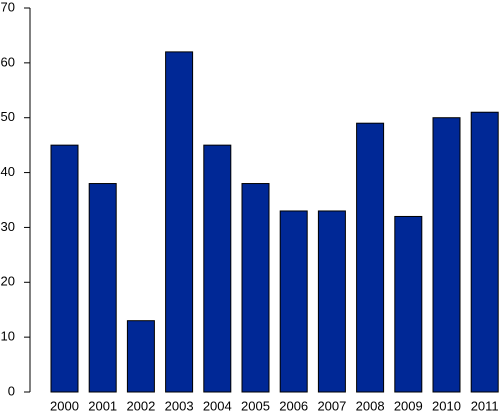 The width and height of the screenshot is (500, 415). Describe the element at coordinates (8, 281) in the screenshot. I see `y-tick-label: 20` at that location.